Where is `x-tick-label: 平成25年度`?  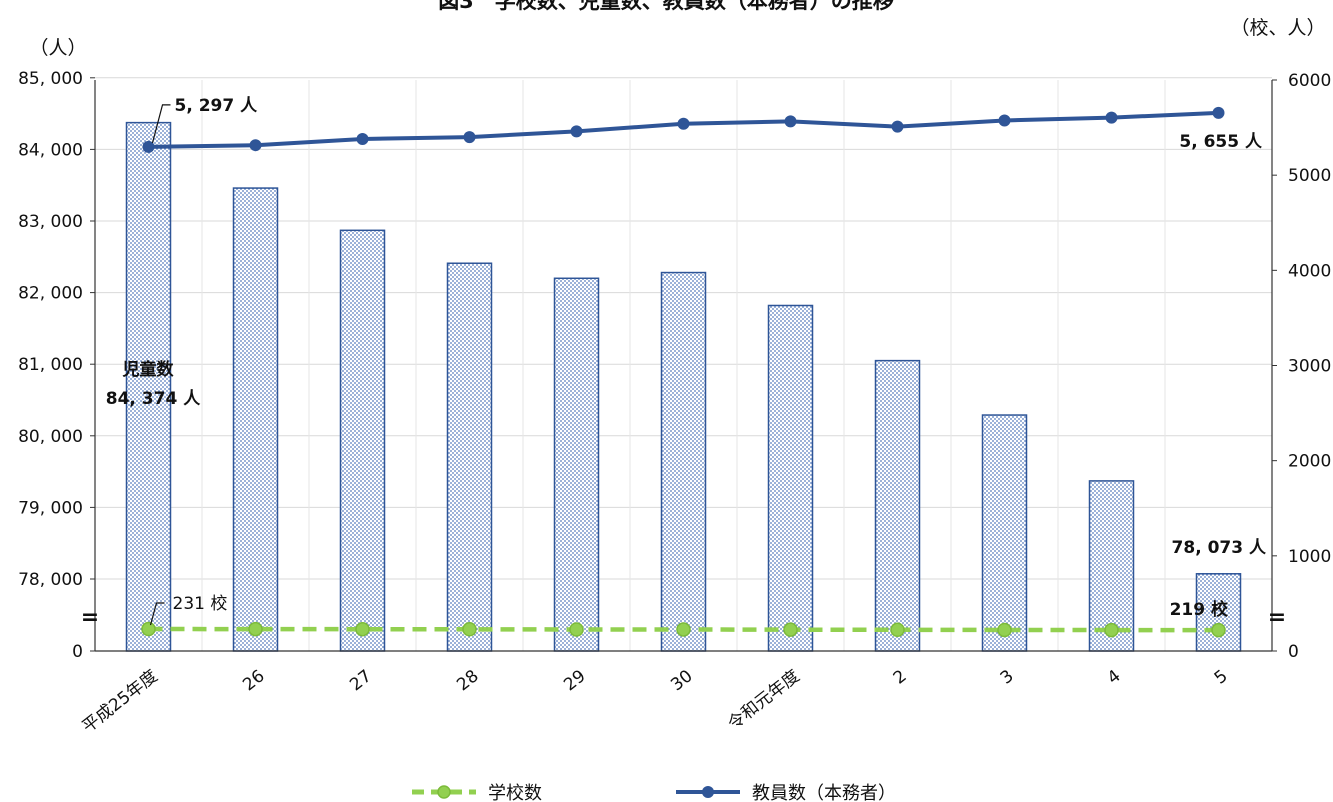 x-tick-label: 平成25年度 is located at coordinates (120, 701).